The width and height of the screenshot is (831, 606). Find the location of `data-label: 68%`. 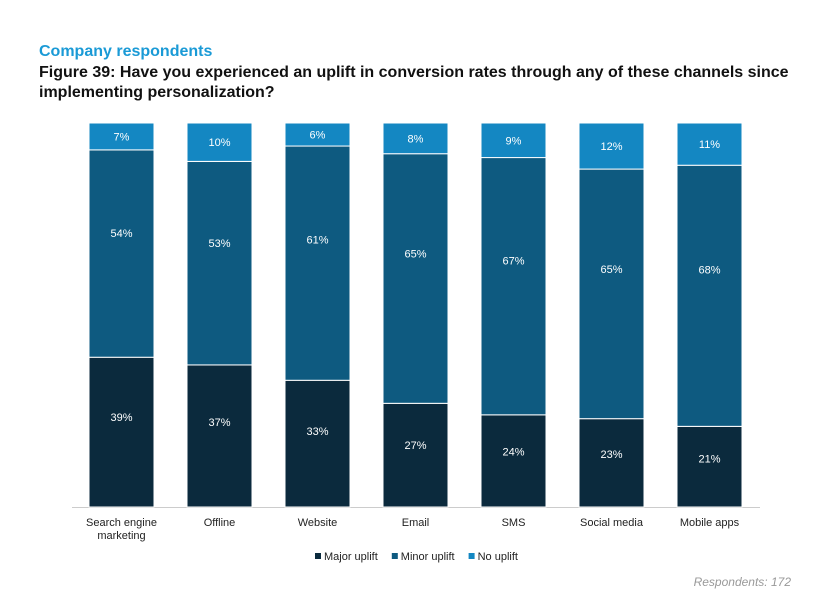

data-label: 68% is located at coordinates (709, 271).